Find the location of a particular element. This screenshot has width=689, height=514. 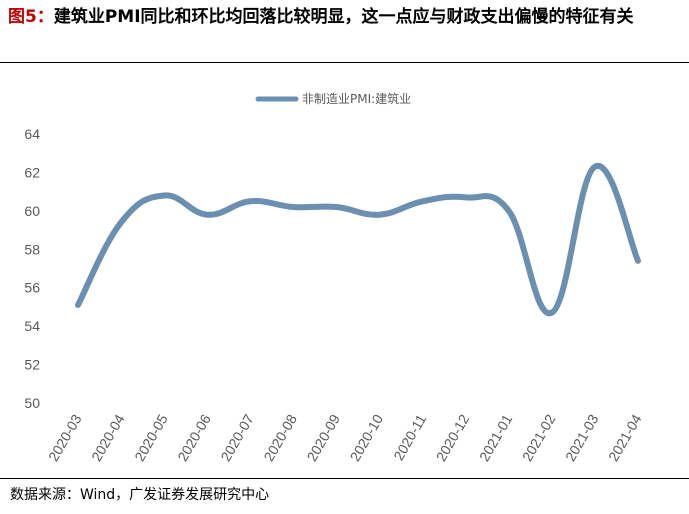

legend: 非制造业PMI:建筑业 is located at coordinates (333, 98).